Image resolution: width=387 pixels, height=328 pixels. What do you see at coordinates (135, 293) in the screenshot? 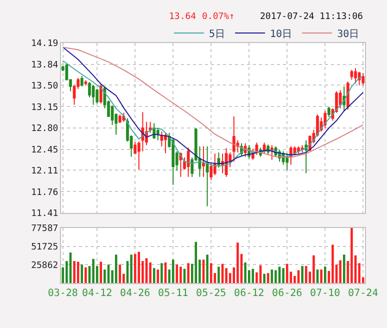
I see `x-tick-label: 04-26` at bounding box center [135, 293].